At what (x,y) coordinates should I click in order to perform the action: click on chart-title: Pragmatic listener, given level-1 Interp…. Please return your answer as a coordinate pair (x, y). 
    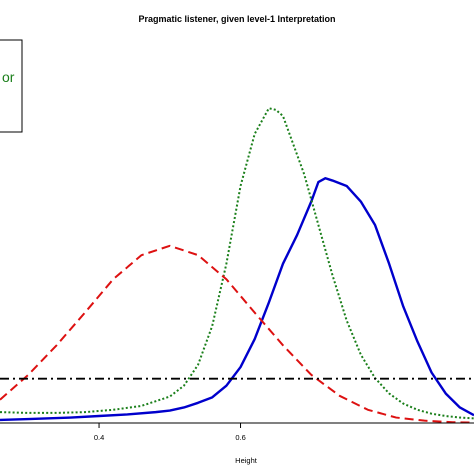
    Looking at the image, I should click on (236, 19).